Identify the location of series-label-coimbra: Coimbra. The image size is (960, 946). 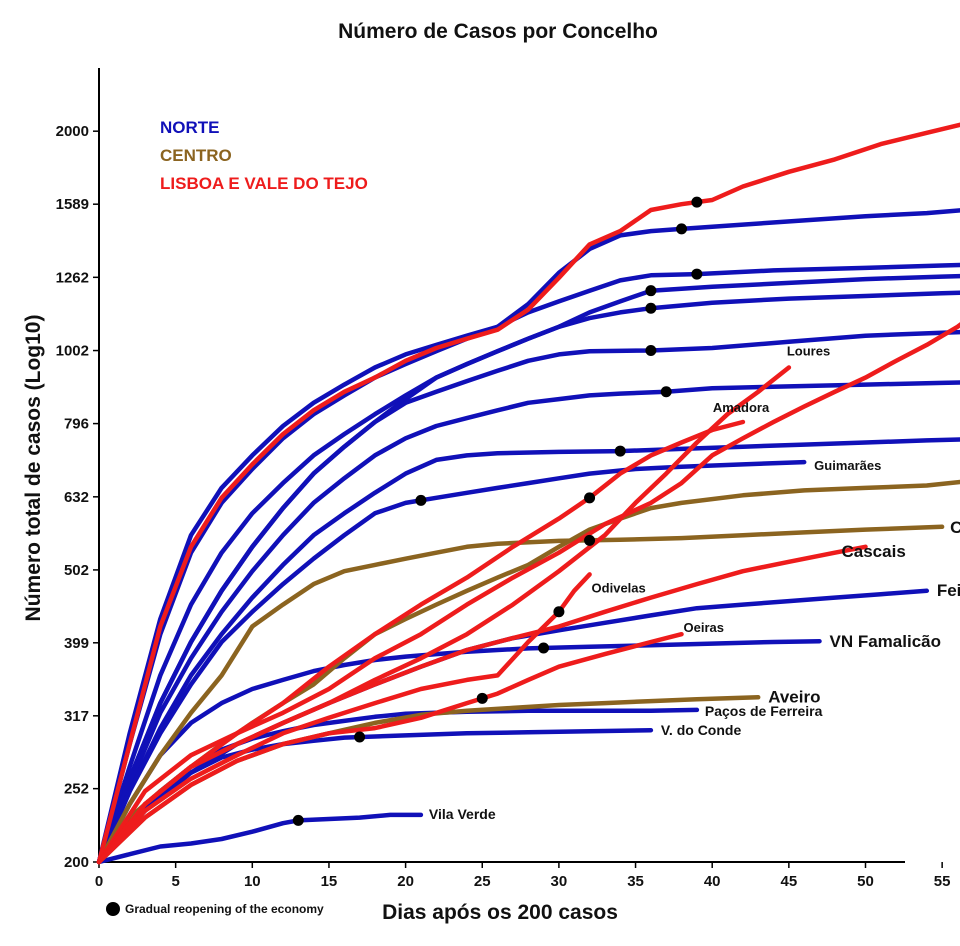
(955, 527).